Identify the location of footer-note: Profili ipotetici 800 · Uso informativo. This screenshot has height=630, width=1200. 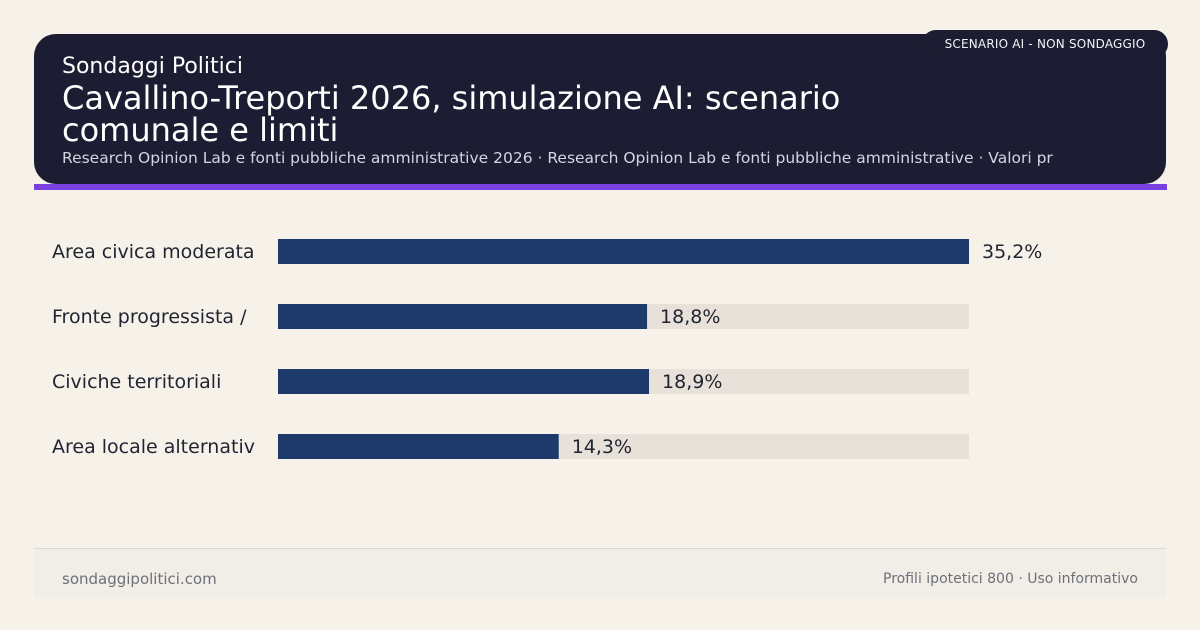
(1010, 579).